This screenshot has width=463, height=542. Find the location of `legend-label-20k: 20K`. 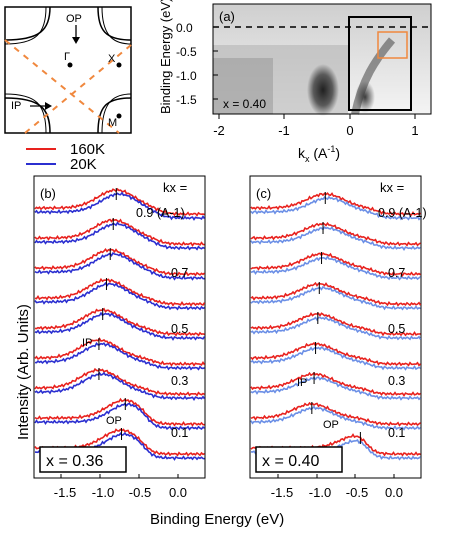

legend-label-20k: 20K is located at coordinates (83, 164).